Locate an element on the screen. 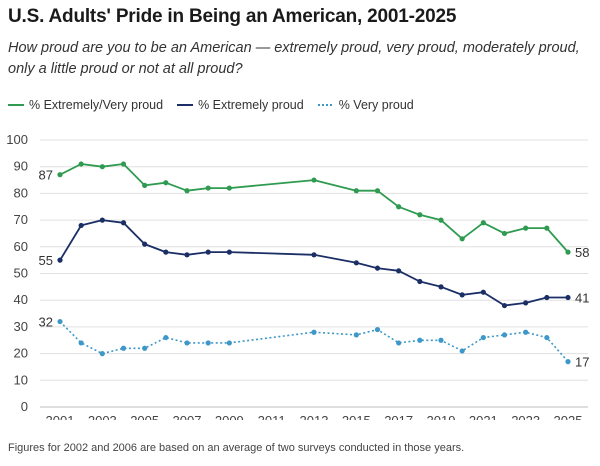 Image resolution: width=600 pixels, height=466 pixels. data-label: 32 is located at coordinates (46, 322).